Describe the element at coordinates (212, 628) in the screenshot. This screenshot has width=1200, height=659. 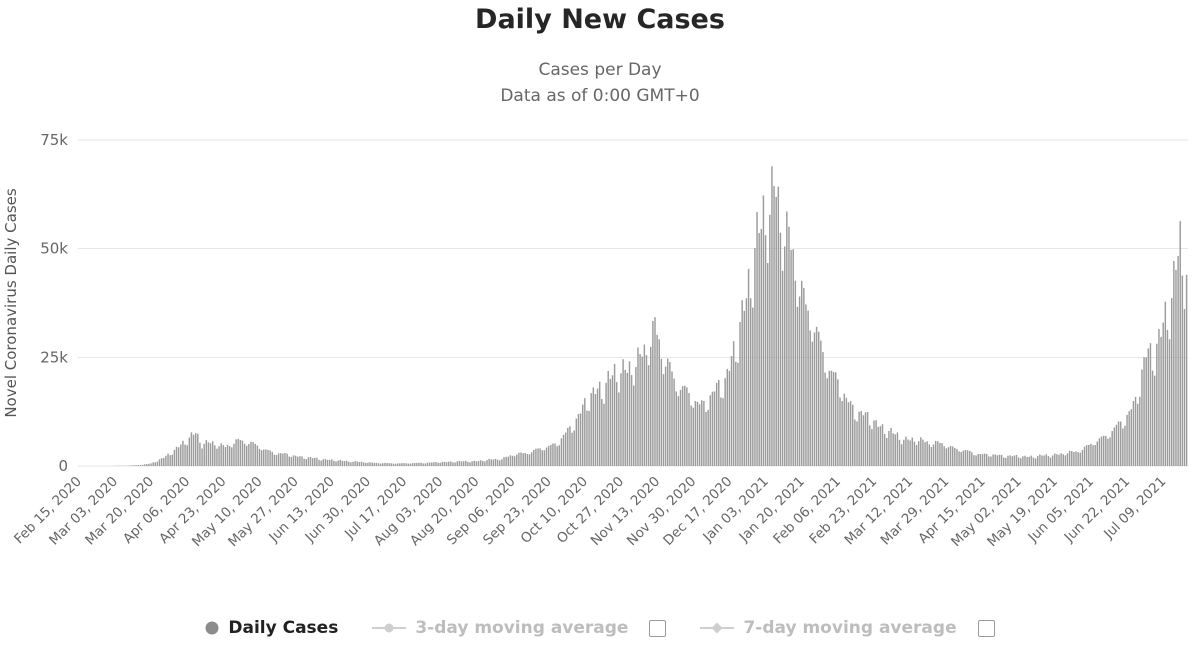
I see `daily-cases-marker-icon` at that location.